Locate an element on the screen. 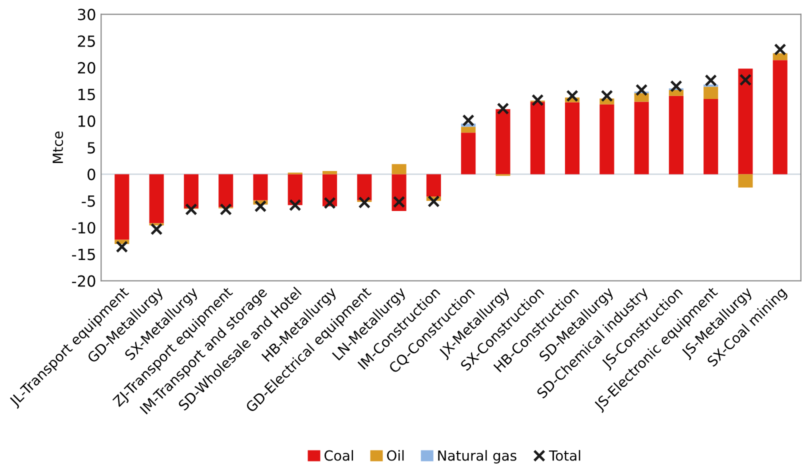 The height and width of the screenshot is (476, 809). legend-label: Natural gas is located at coordinates (477, 457).